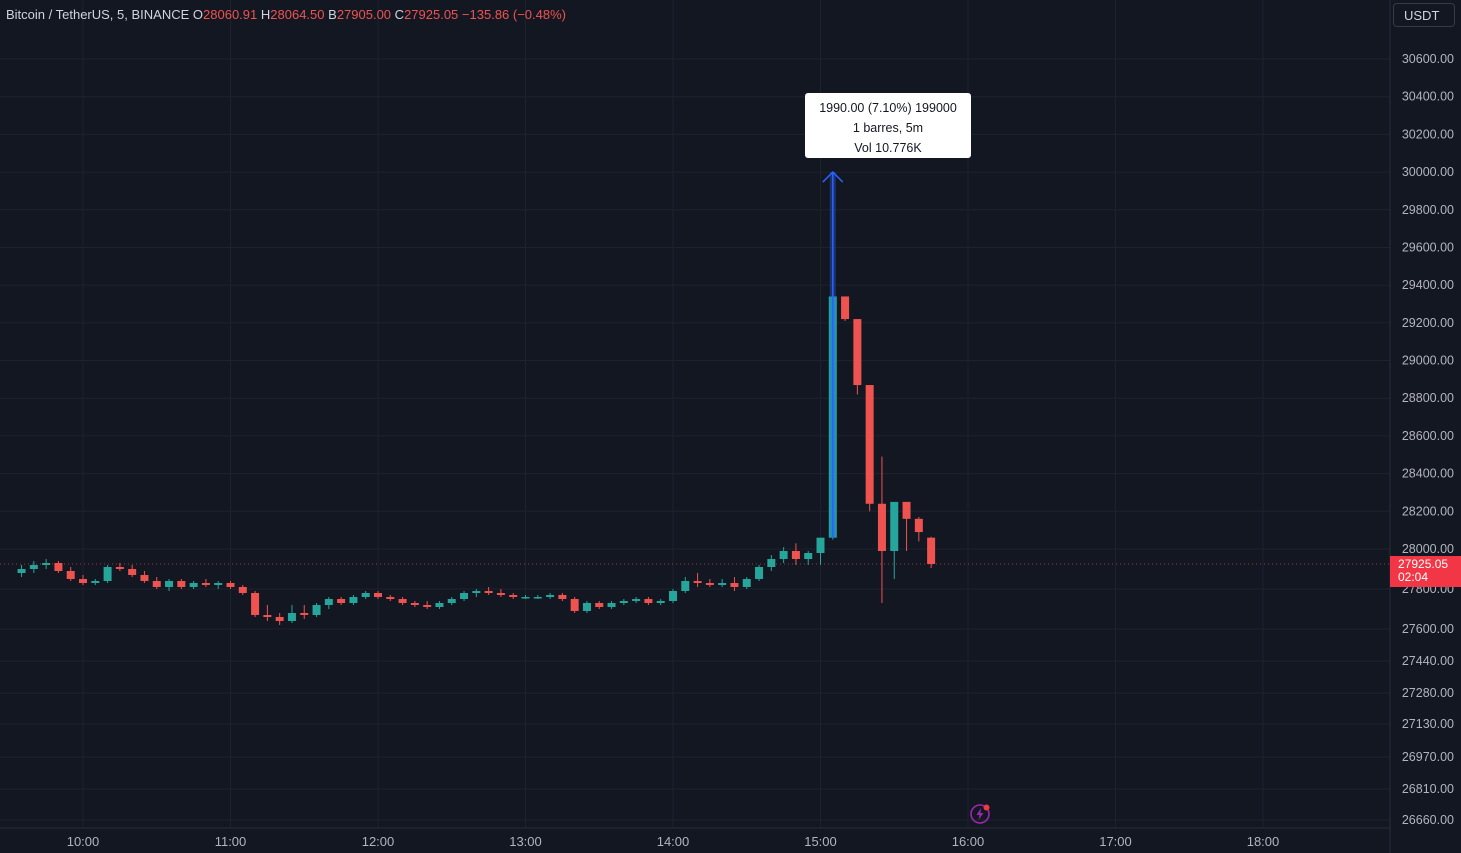 Image resolution: width=1461 pixels, height=853 pixels. Describe the element at coordinates (364, 14) in the screenshot. I see `low-value: 27905.00` at that location.